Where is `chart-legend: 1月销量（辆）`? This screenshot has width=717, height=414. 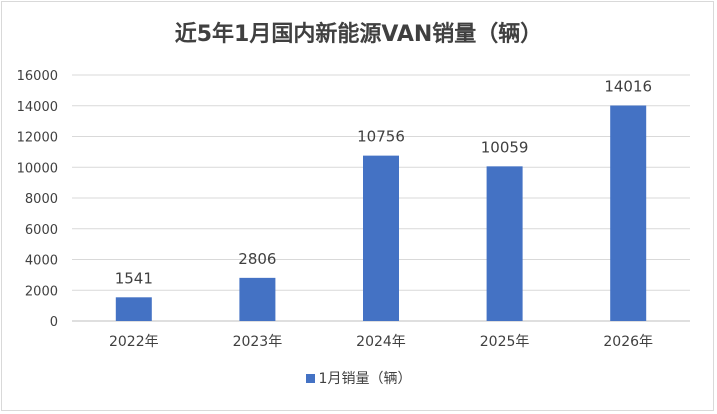 chart-legend: 1月销量（辆） is located at coordinates (358, 378).